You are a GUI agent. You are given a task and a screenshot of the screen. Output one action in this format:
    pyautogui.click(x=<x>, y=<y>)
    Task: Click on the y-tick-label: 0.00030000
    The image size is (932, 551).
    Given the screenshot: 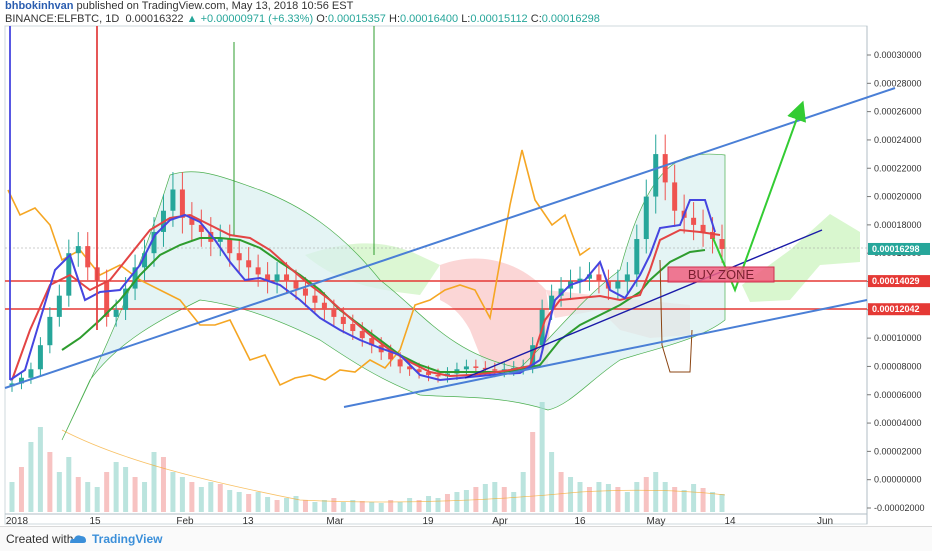 What is the action you would take?
    pyautogui.click(x=898, y=55)
    